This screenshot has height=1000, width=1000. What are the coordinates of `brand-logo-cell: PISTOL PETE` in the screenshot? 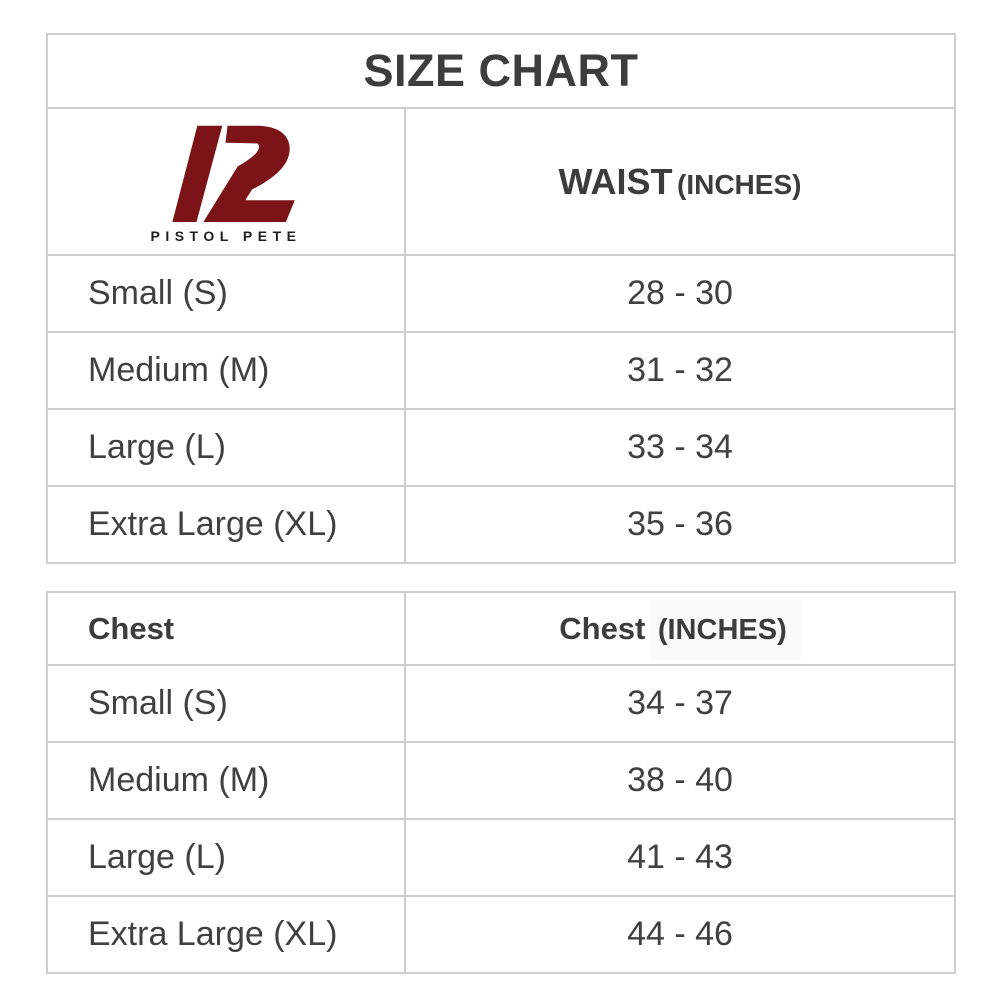 It's located at (226, 181).